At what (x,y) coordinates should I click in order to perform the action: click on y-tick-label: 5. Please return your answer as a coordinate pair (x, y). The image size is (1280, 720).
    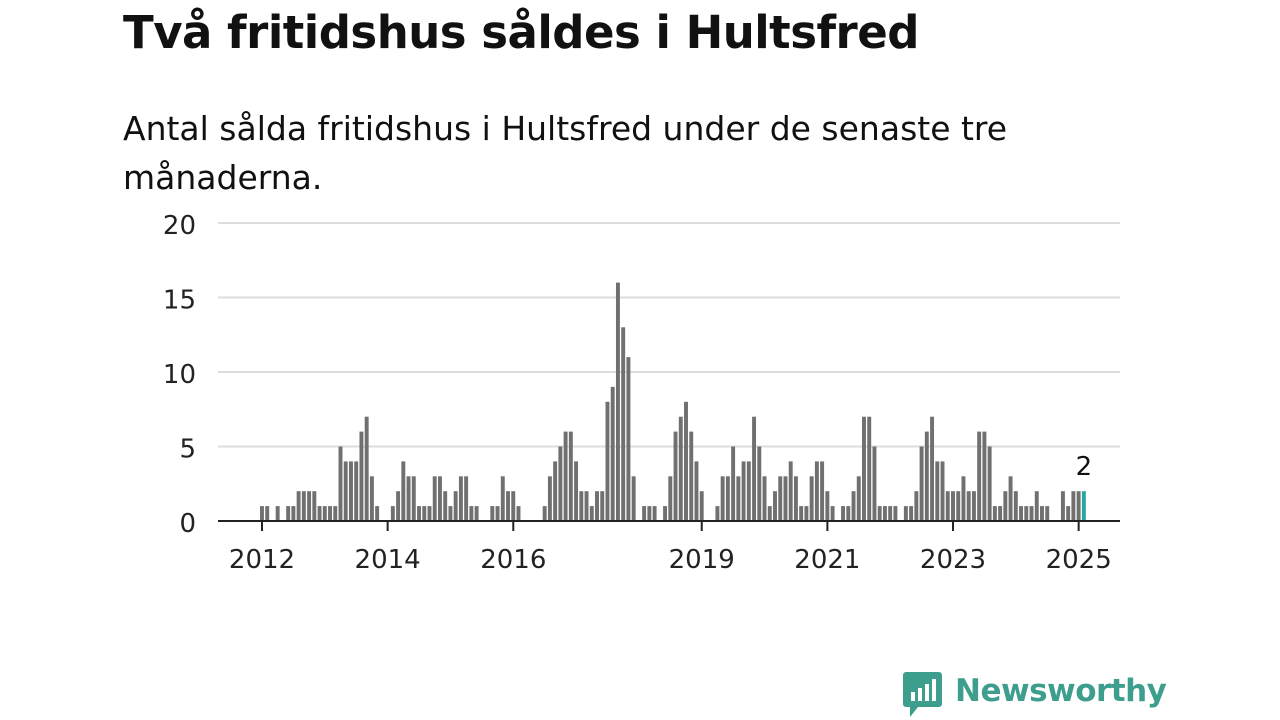
    Looking at the image, I should click on (187, 450).